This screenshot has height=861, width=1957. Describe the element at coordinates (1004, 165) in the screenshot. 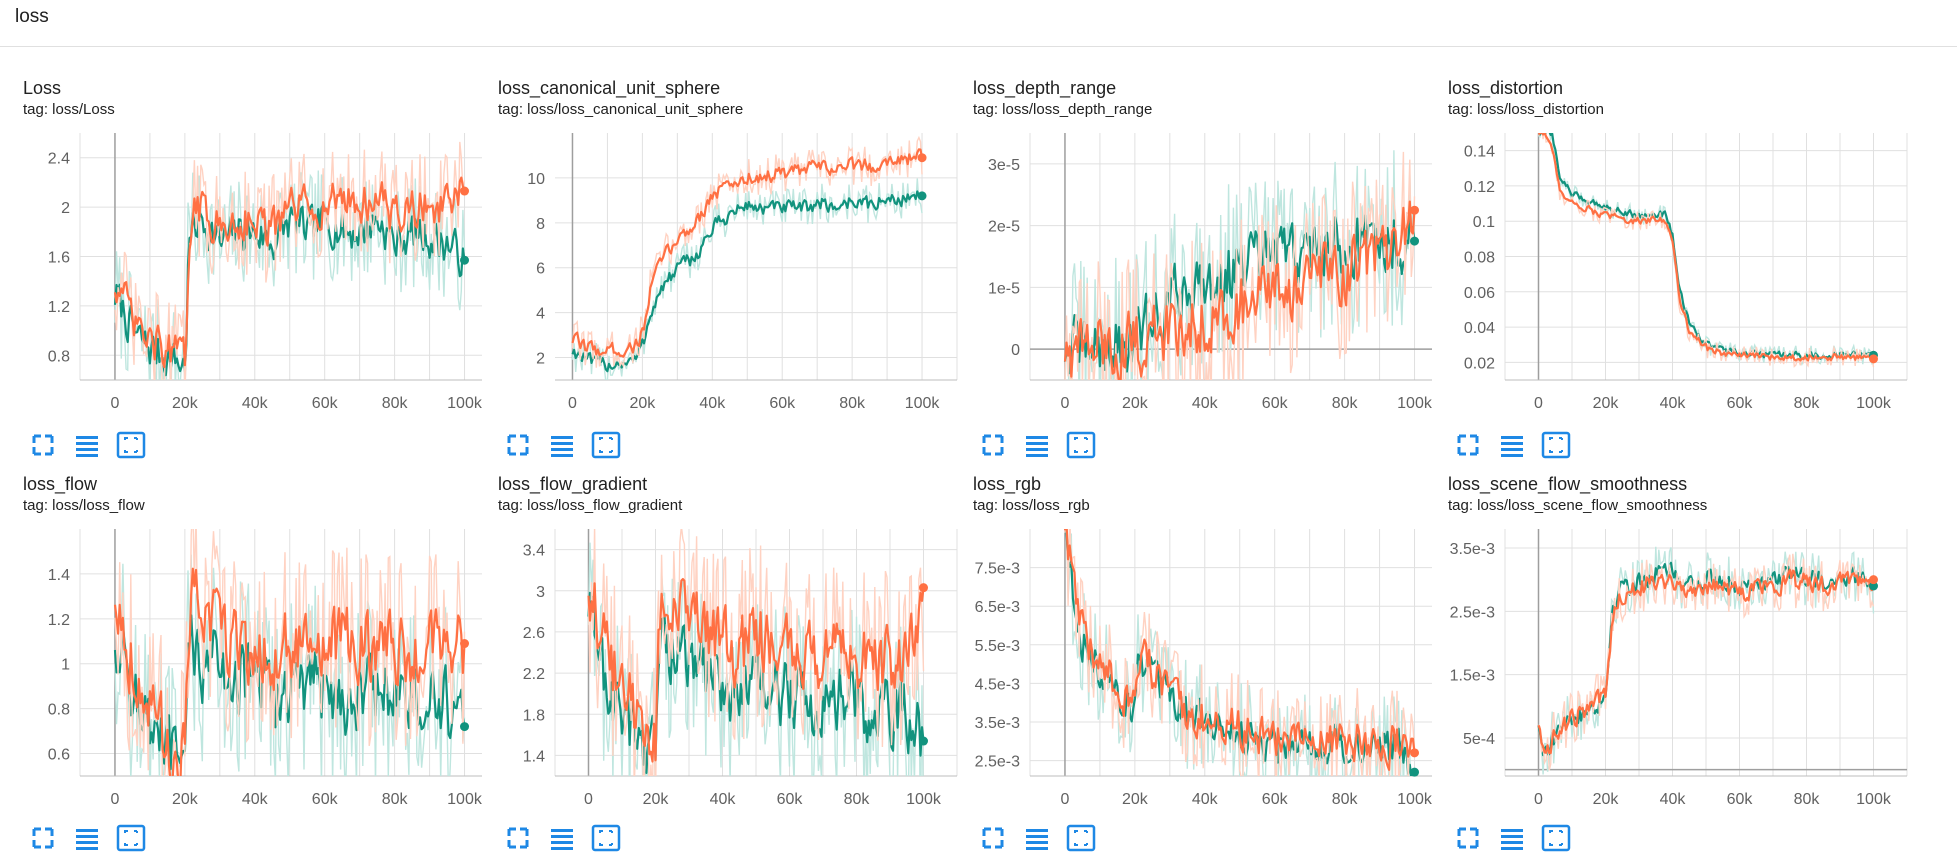

I see `y-tick-label: 3e-5` at that location.